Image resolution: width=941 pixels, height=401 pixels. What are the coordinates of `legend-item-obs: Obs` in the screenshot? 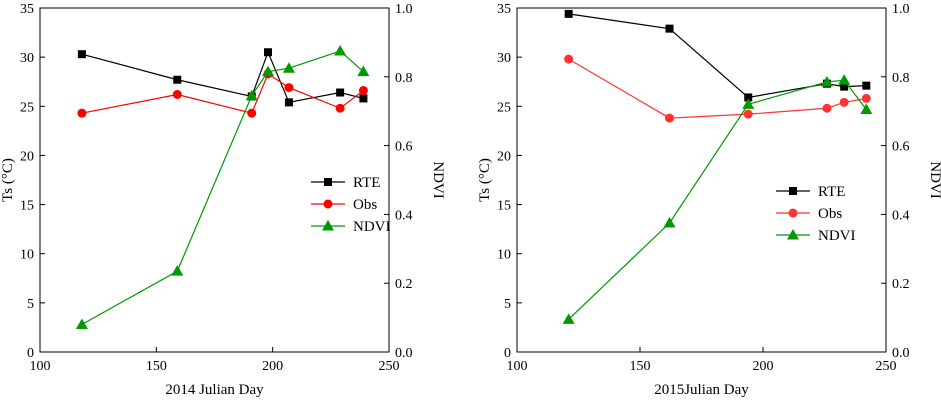 It's located at (344, 205).